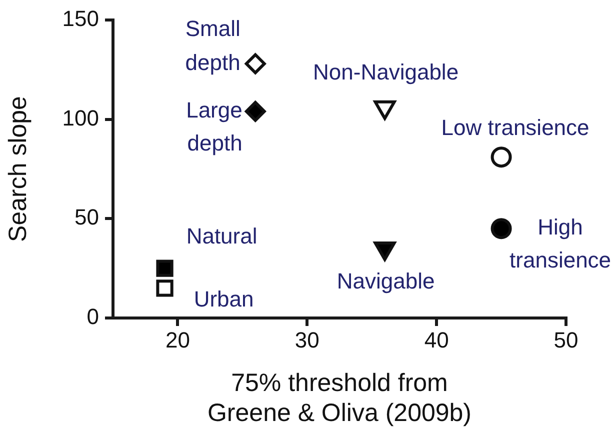 The height and width of the screenshot is (433, 615). What do you see at coordinates (80, 117) in the screenshot?
I see `y-tick-label: 100` at bounding box center [80, 117].